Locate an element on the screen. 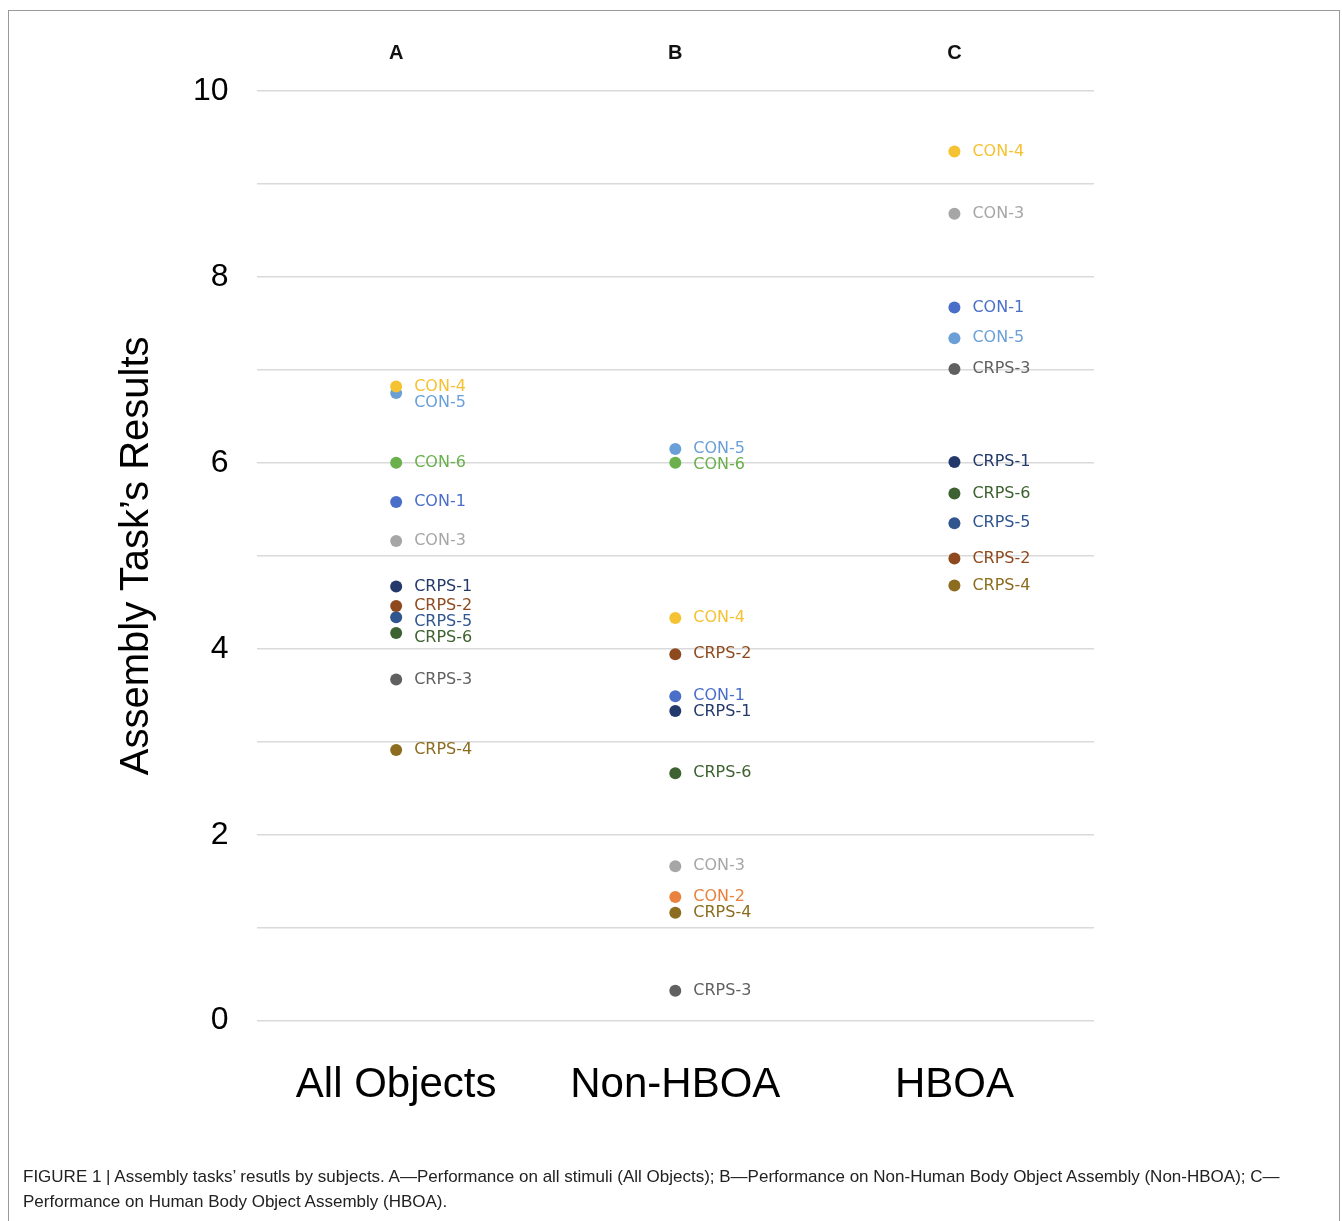  caption: FIGURE 1 | Assembly tasks’ resutls by subjects. A—Performance on all stimuli (All Objects); B—Performance on Non-Human Body Object Assembly (Non-HBOA); C—Performance on Human Body Object Assembly (HBOA). is located at coordinates (652, 1189).